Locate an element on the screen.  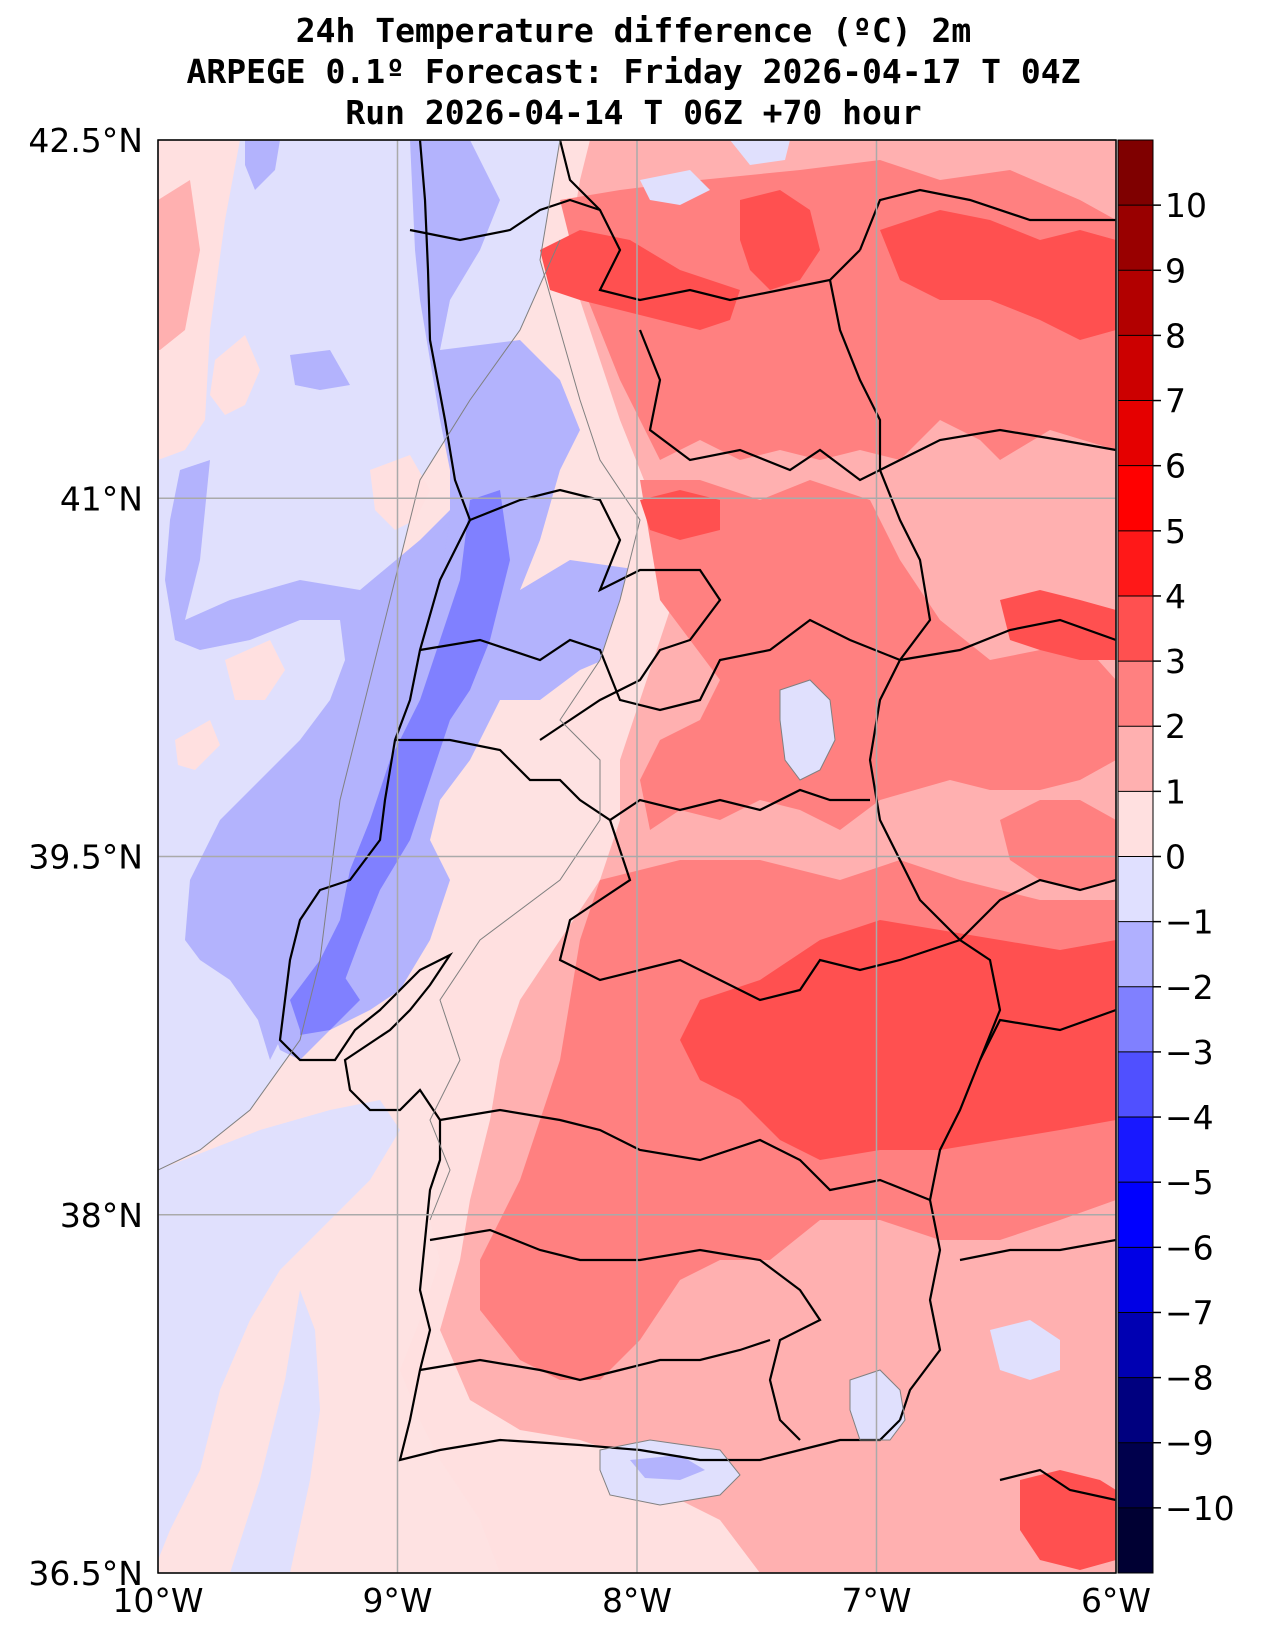
ocean-pink-nw-strong is located at coordinates (179, 265).